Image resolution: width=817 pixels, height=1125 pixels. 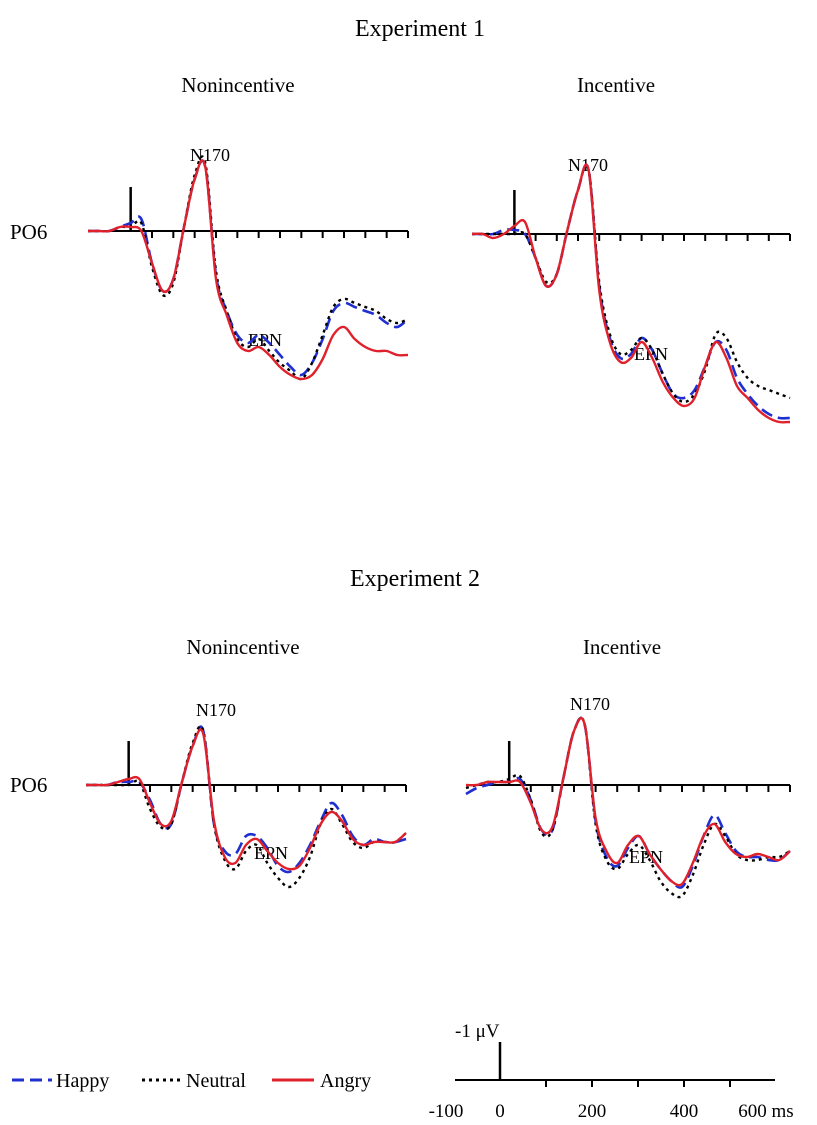 What do you see at coordinates (500, 1111) in the screenshot?
I see `scale-bar-tick-label: 0` at bounding box center [500, 1111].